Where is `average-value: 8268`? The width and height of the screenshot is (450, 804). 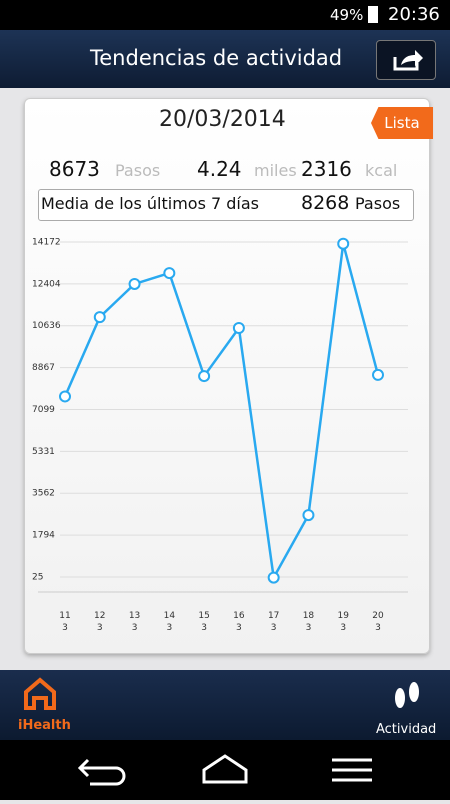
average-value: 8268 is located at coordinates (325, 203).